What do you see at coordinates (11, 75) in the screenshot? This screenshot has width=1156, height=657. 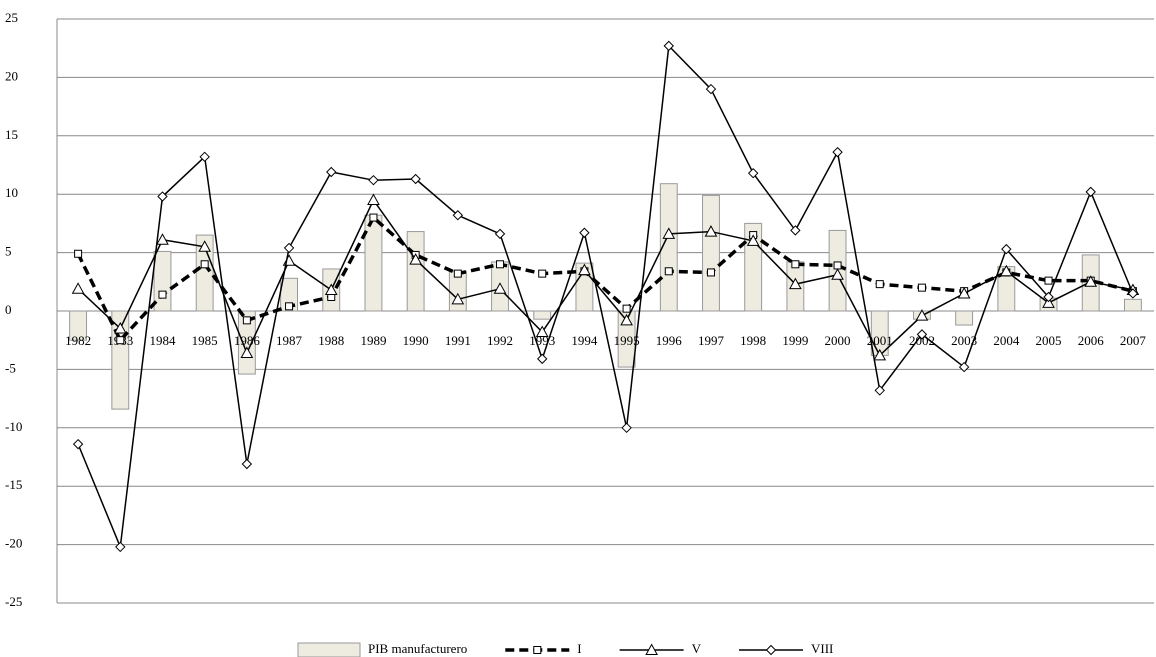 I see `y-tick-label: 20` at bounding box center [11, 75].